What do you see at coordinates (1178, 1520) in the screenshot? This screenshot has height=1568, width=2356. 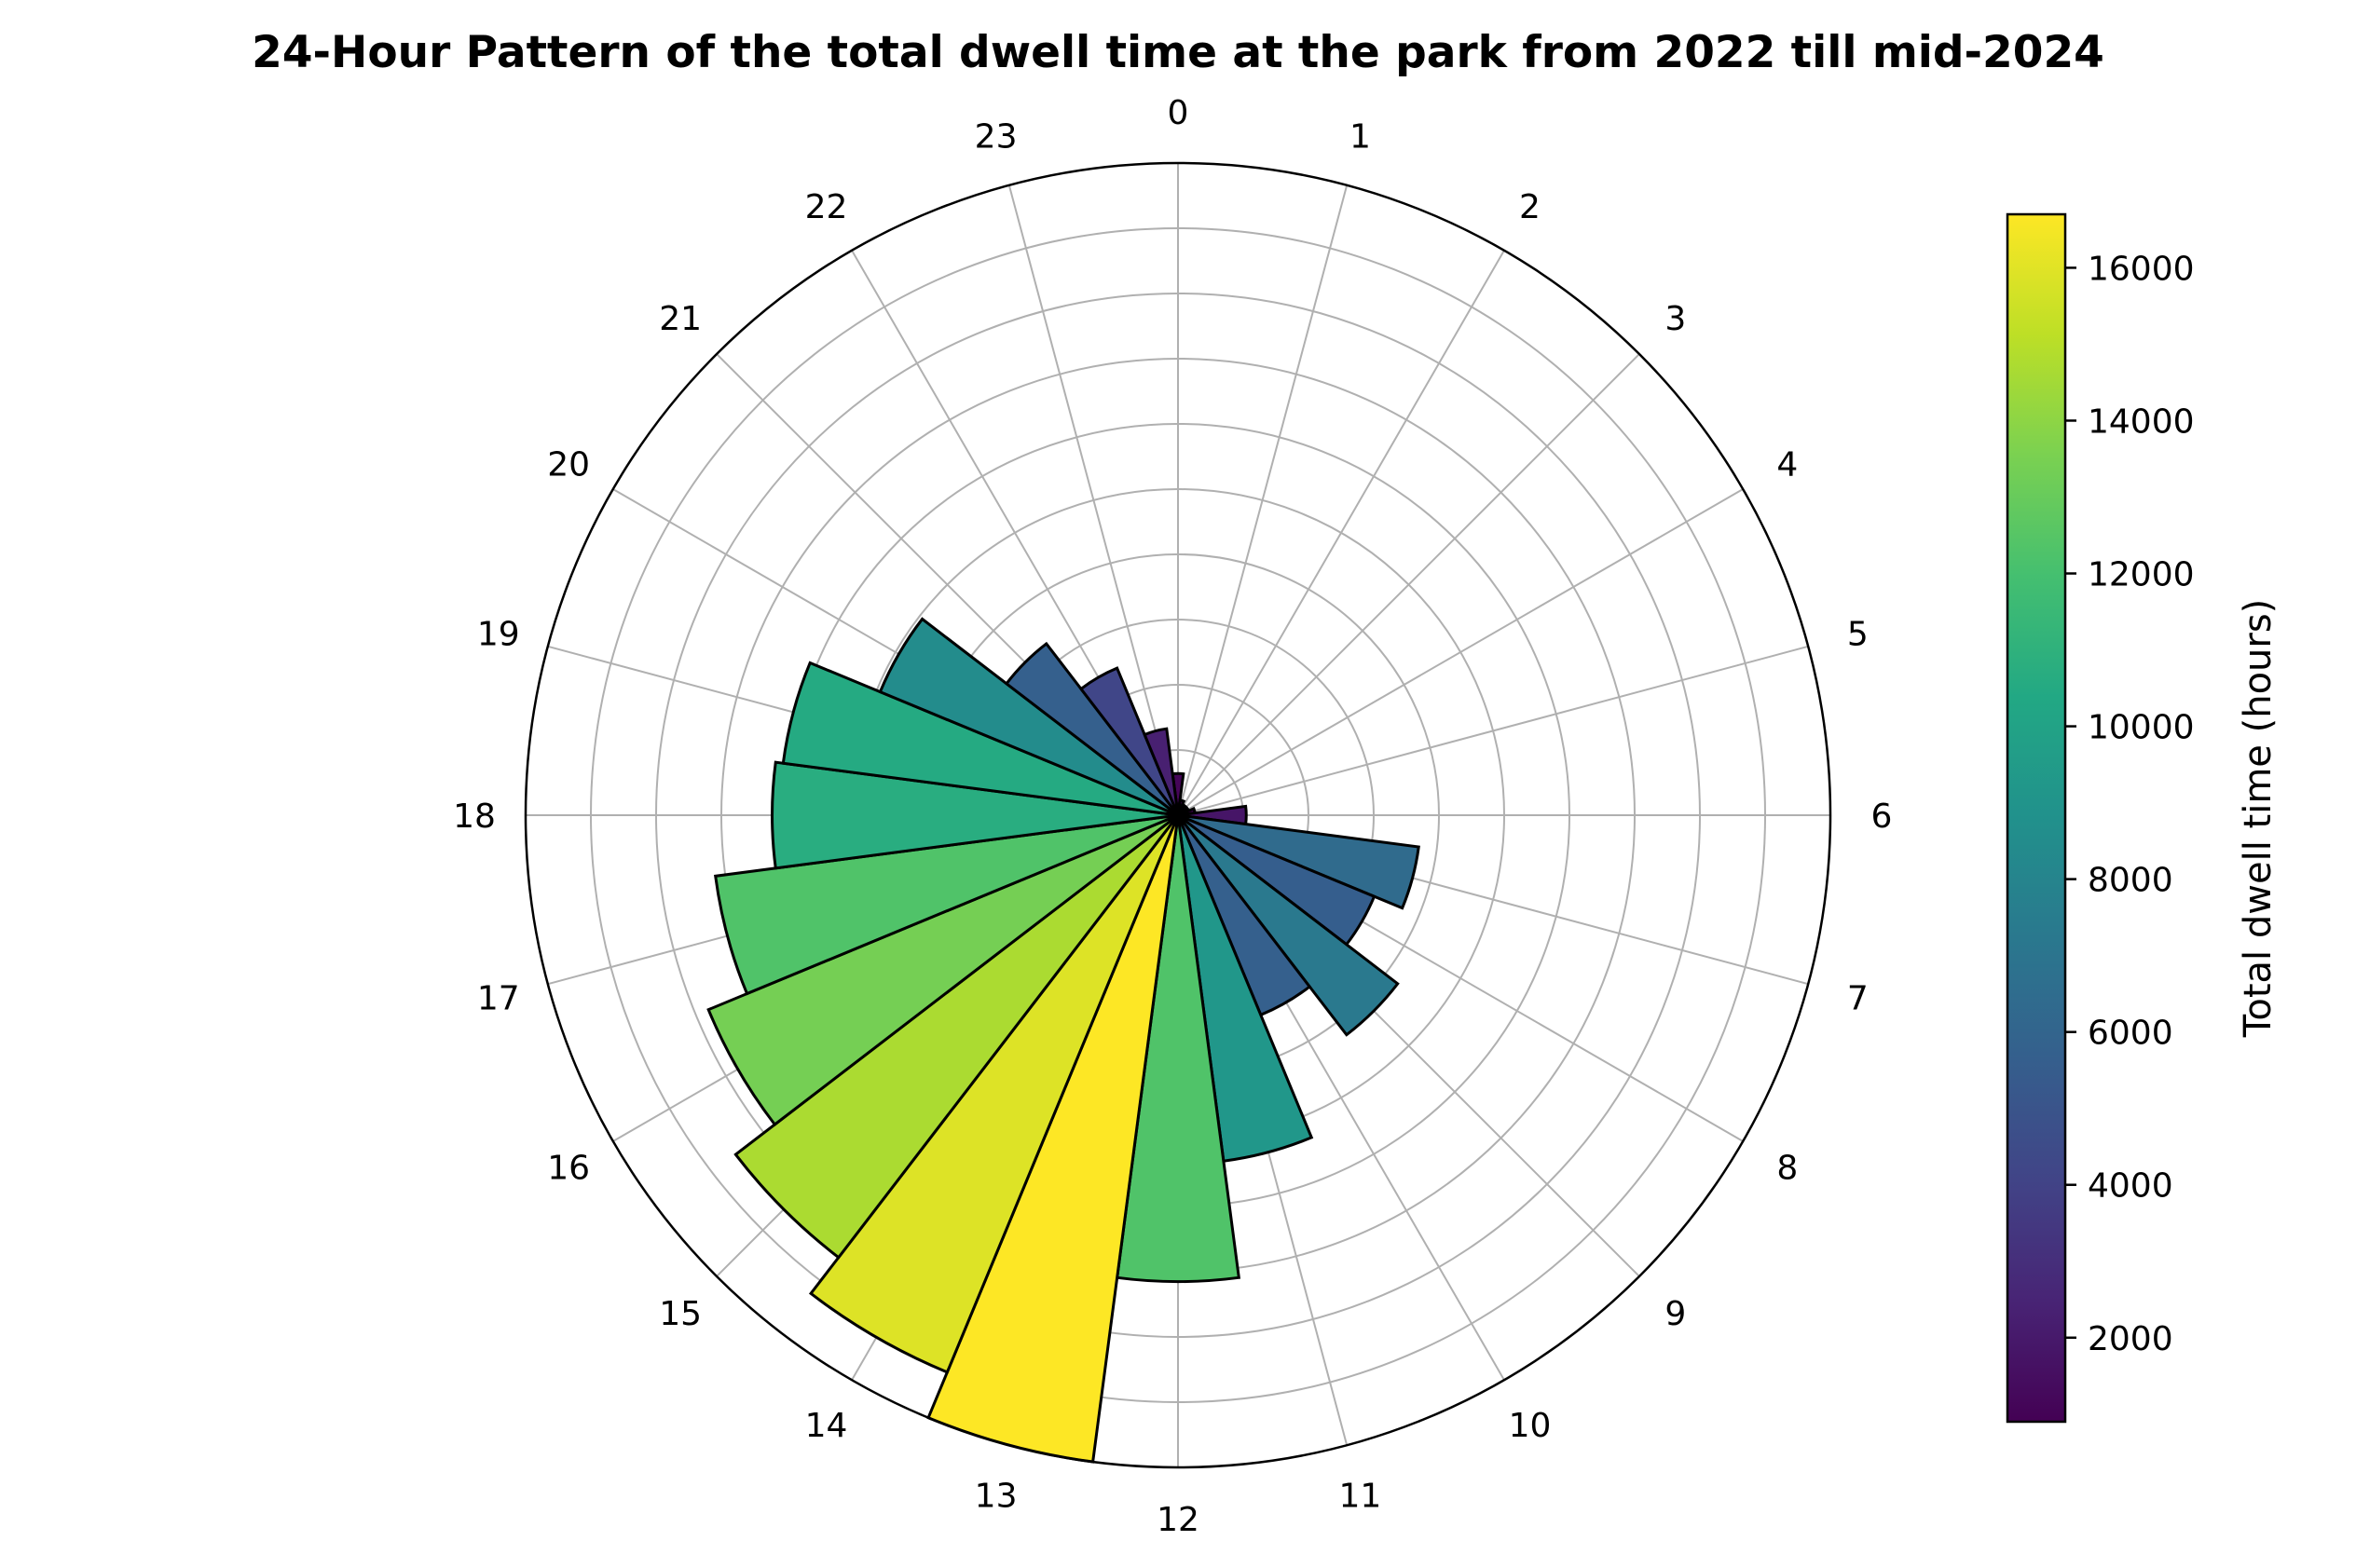 I see `angle-tick-label: 12` at bounding box center [1178, 1520].